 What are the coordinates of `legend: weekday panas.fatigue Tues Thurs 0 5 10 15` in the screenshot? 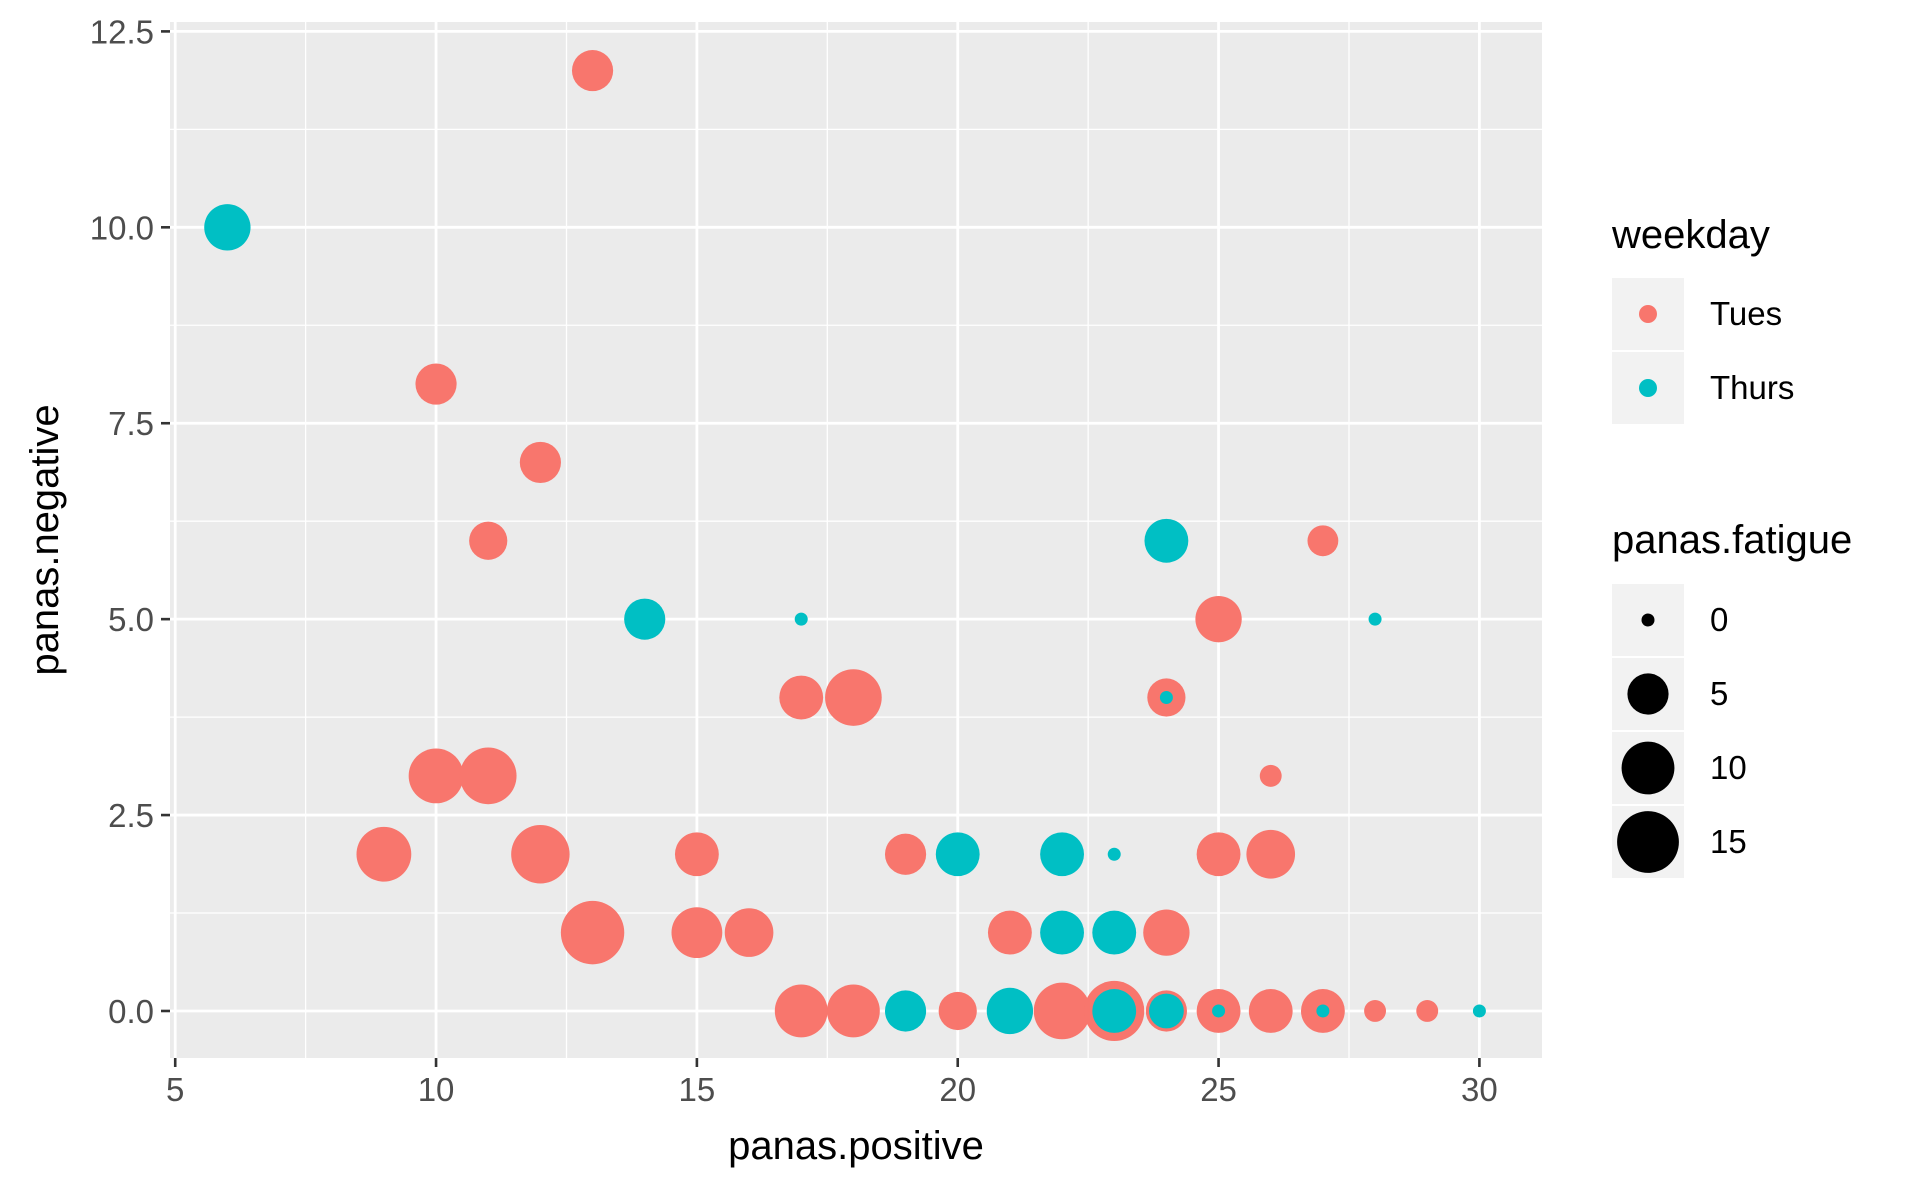 It's located at (1731, 545).